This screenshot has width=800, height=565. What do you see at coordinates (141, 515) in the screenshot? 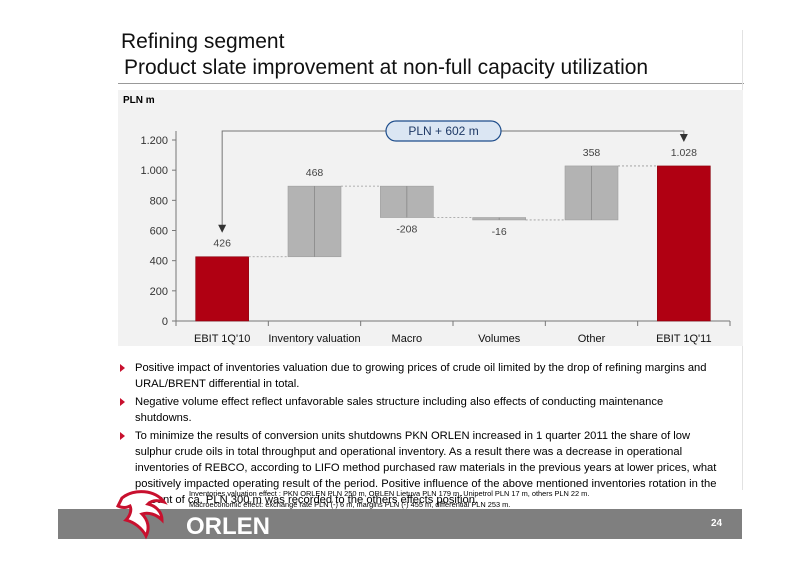
I see `eagle-icon` at bounding box center [141, 515].